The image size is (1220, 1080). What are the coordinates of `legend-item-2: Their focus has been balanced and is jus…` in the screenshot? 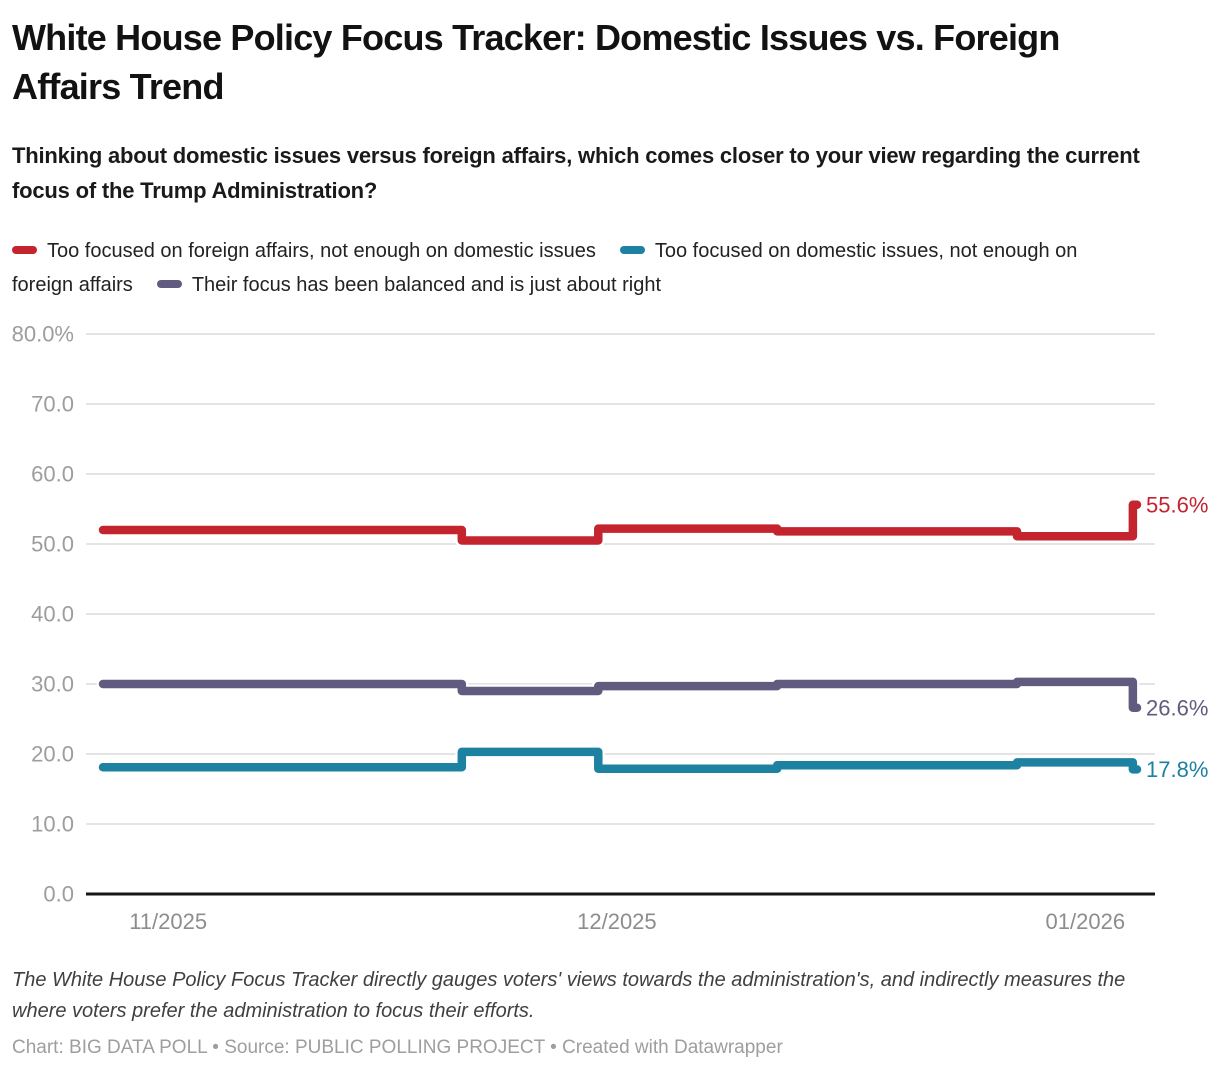 It's located at (409, 285).